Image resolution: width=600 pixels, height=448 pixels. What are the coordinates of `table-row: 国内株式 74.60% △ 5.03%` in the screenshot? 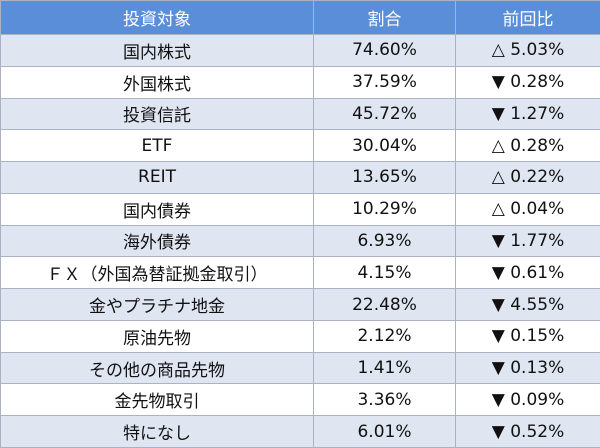 It's located at (300, 50).